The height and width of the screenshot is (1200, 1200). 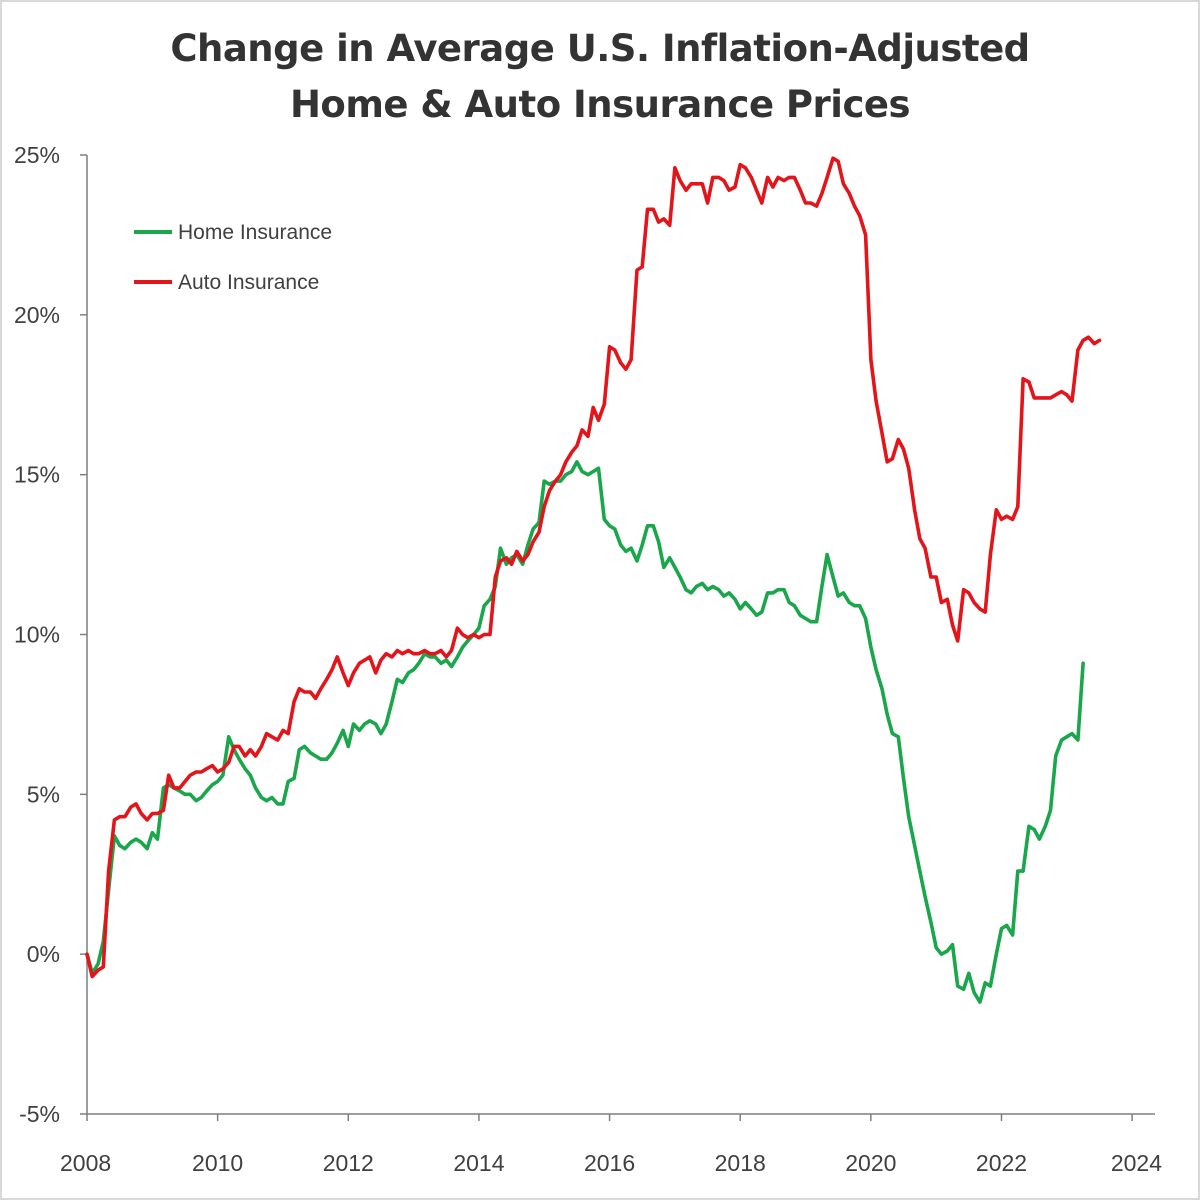 What do you see at coordinates (348, 1163) in the screenshot?
I see `x-tick-label: 2012` at bounding box center [348, 1163].